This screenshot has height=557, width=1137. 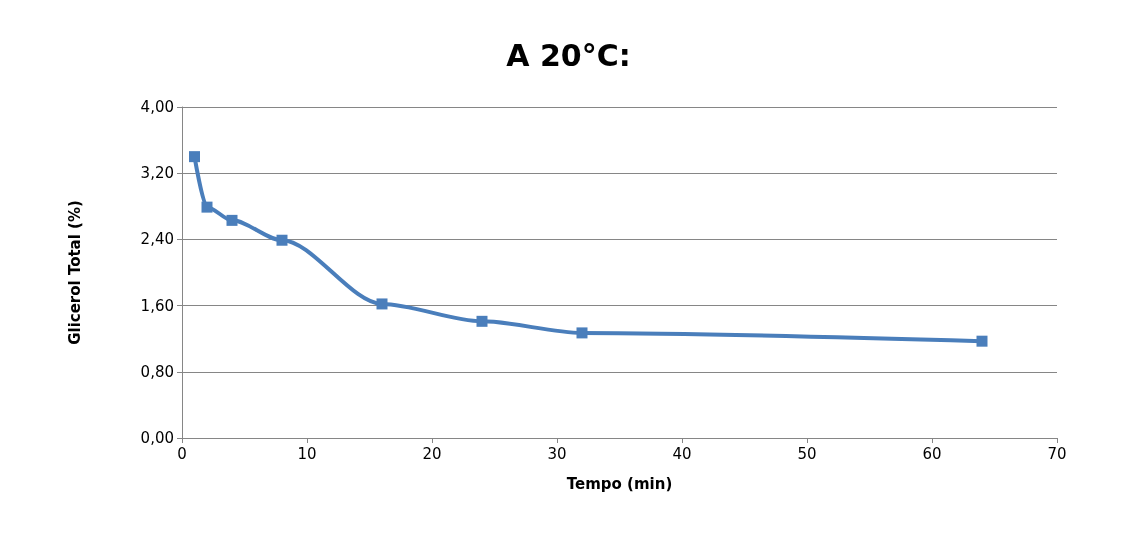 What do you see at coordinates (619, 483) in the screenshot?
I see `x-axis-title: Tempo (min)` at bounding box center [619, 483].